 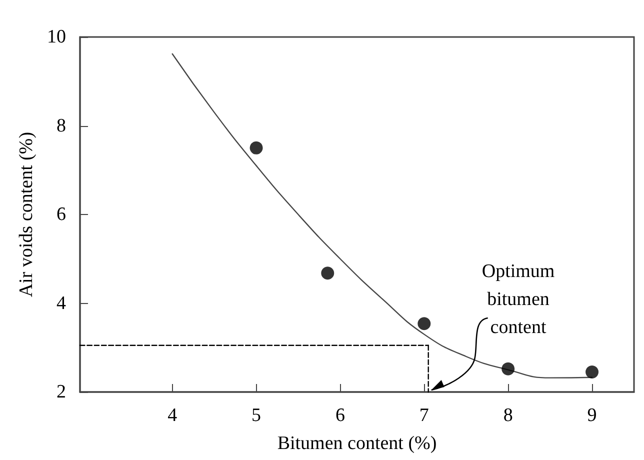 I want to click on x-tick-label: 9, so click(x=592, y=415).